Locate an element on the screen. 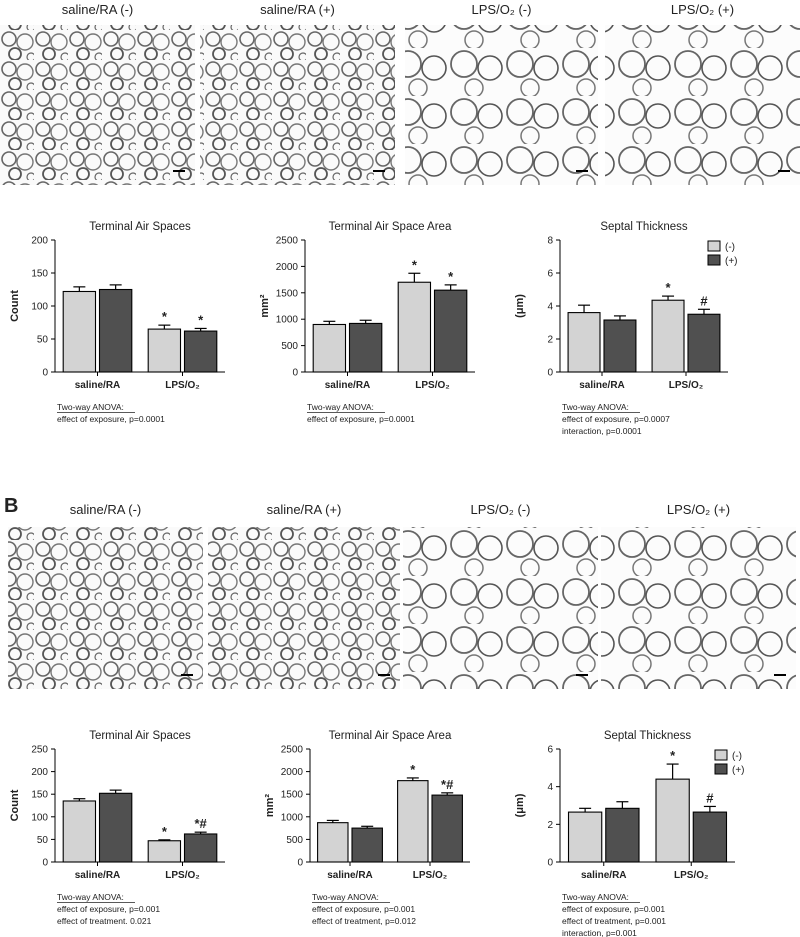  y-tick-label: 50 is located at coordinates (43, 840).